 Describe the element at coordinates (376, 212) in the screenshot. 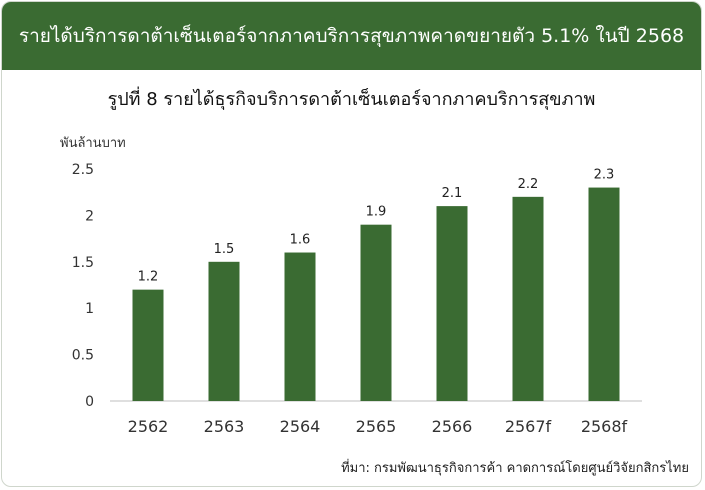

I see `data-label: 1.9` at that location.